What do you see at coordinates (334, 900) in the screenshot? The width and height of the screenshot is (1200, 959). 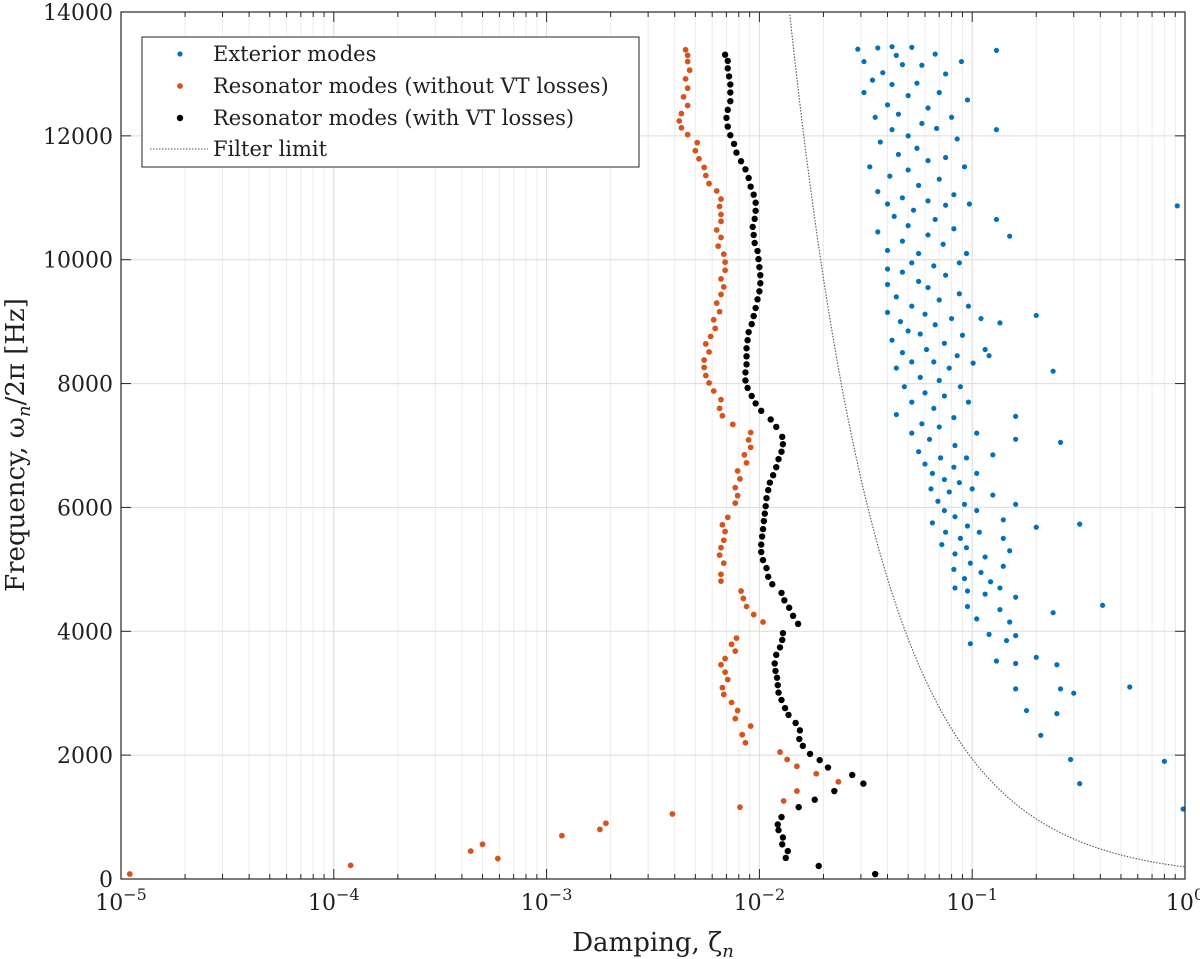 I see `x-tick-label: 10⁻⁴` at bounding box center [334, 900].